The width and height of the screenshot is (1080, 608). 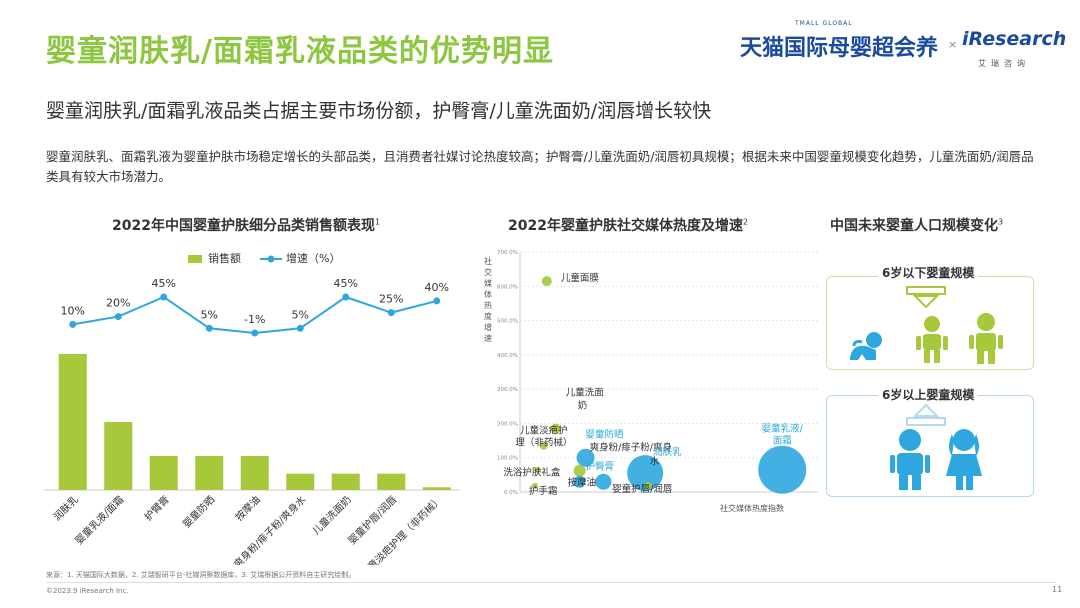 What do you see at coordinates (118, 303) in the screenshot?
I see `growth-label-1: 20%` at bounding box center [118, 303].